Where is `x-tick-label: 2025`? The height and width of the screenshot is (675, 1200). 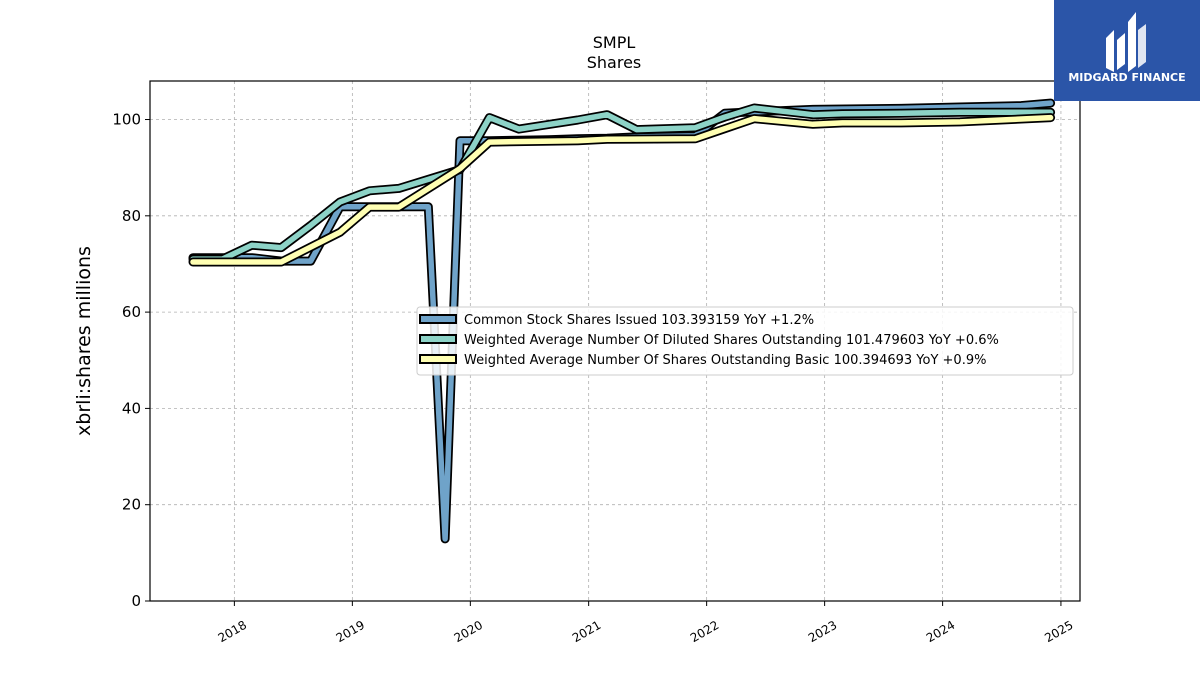
x-tick-label: 2025 is located at coordinates (1058, 631).